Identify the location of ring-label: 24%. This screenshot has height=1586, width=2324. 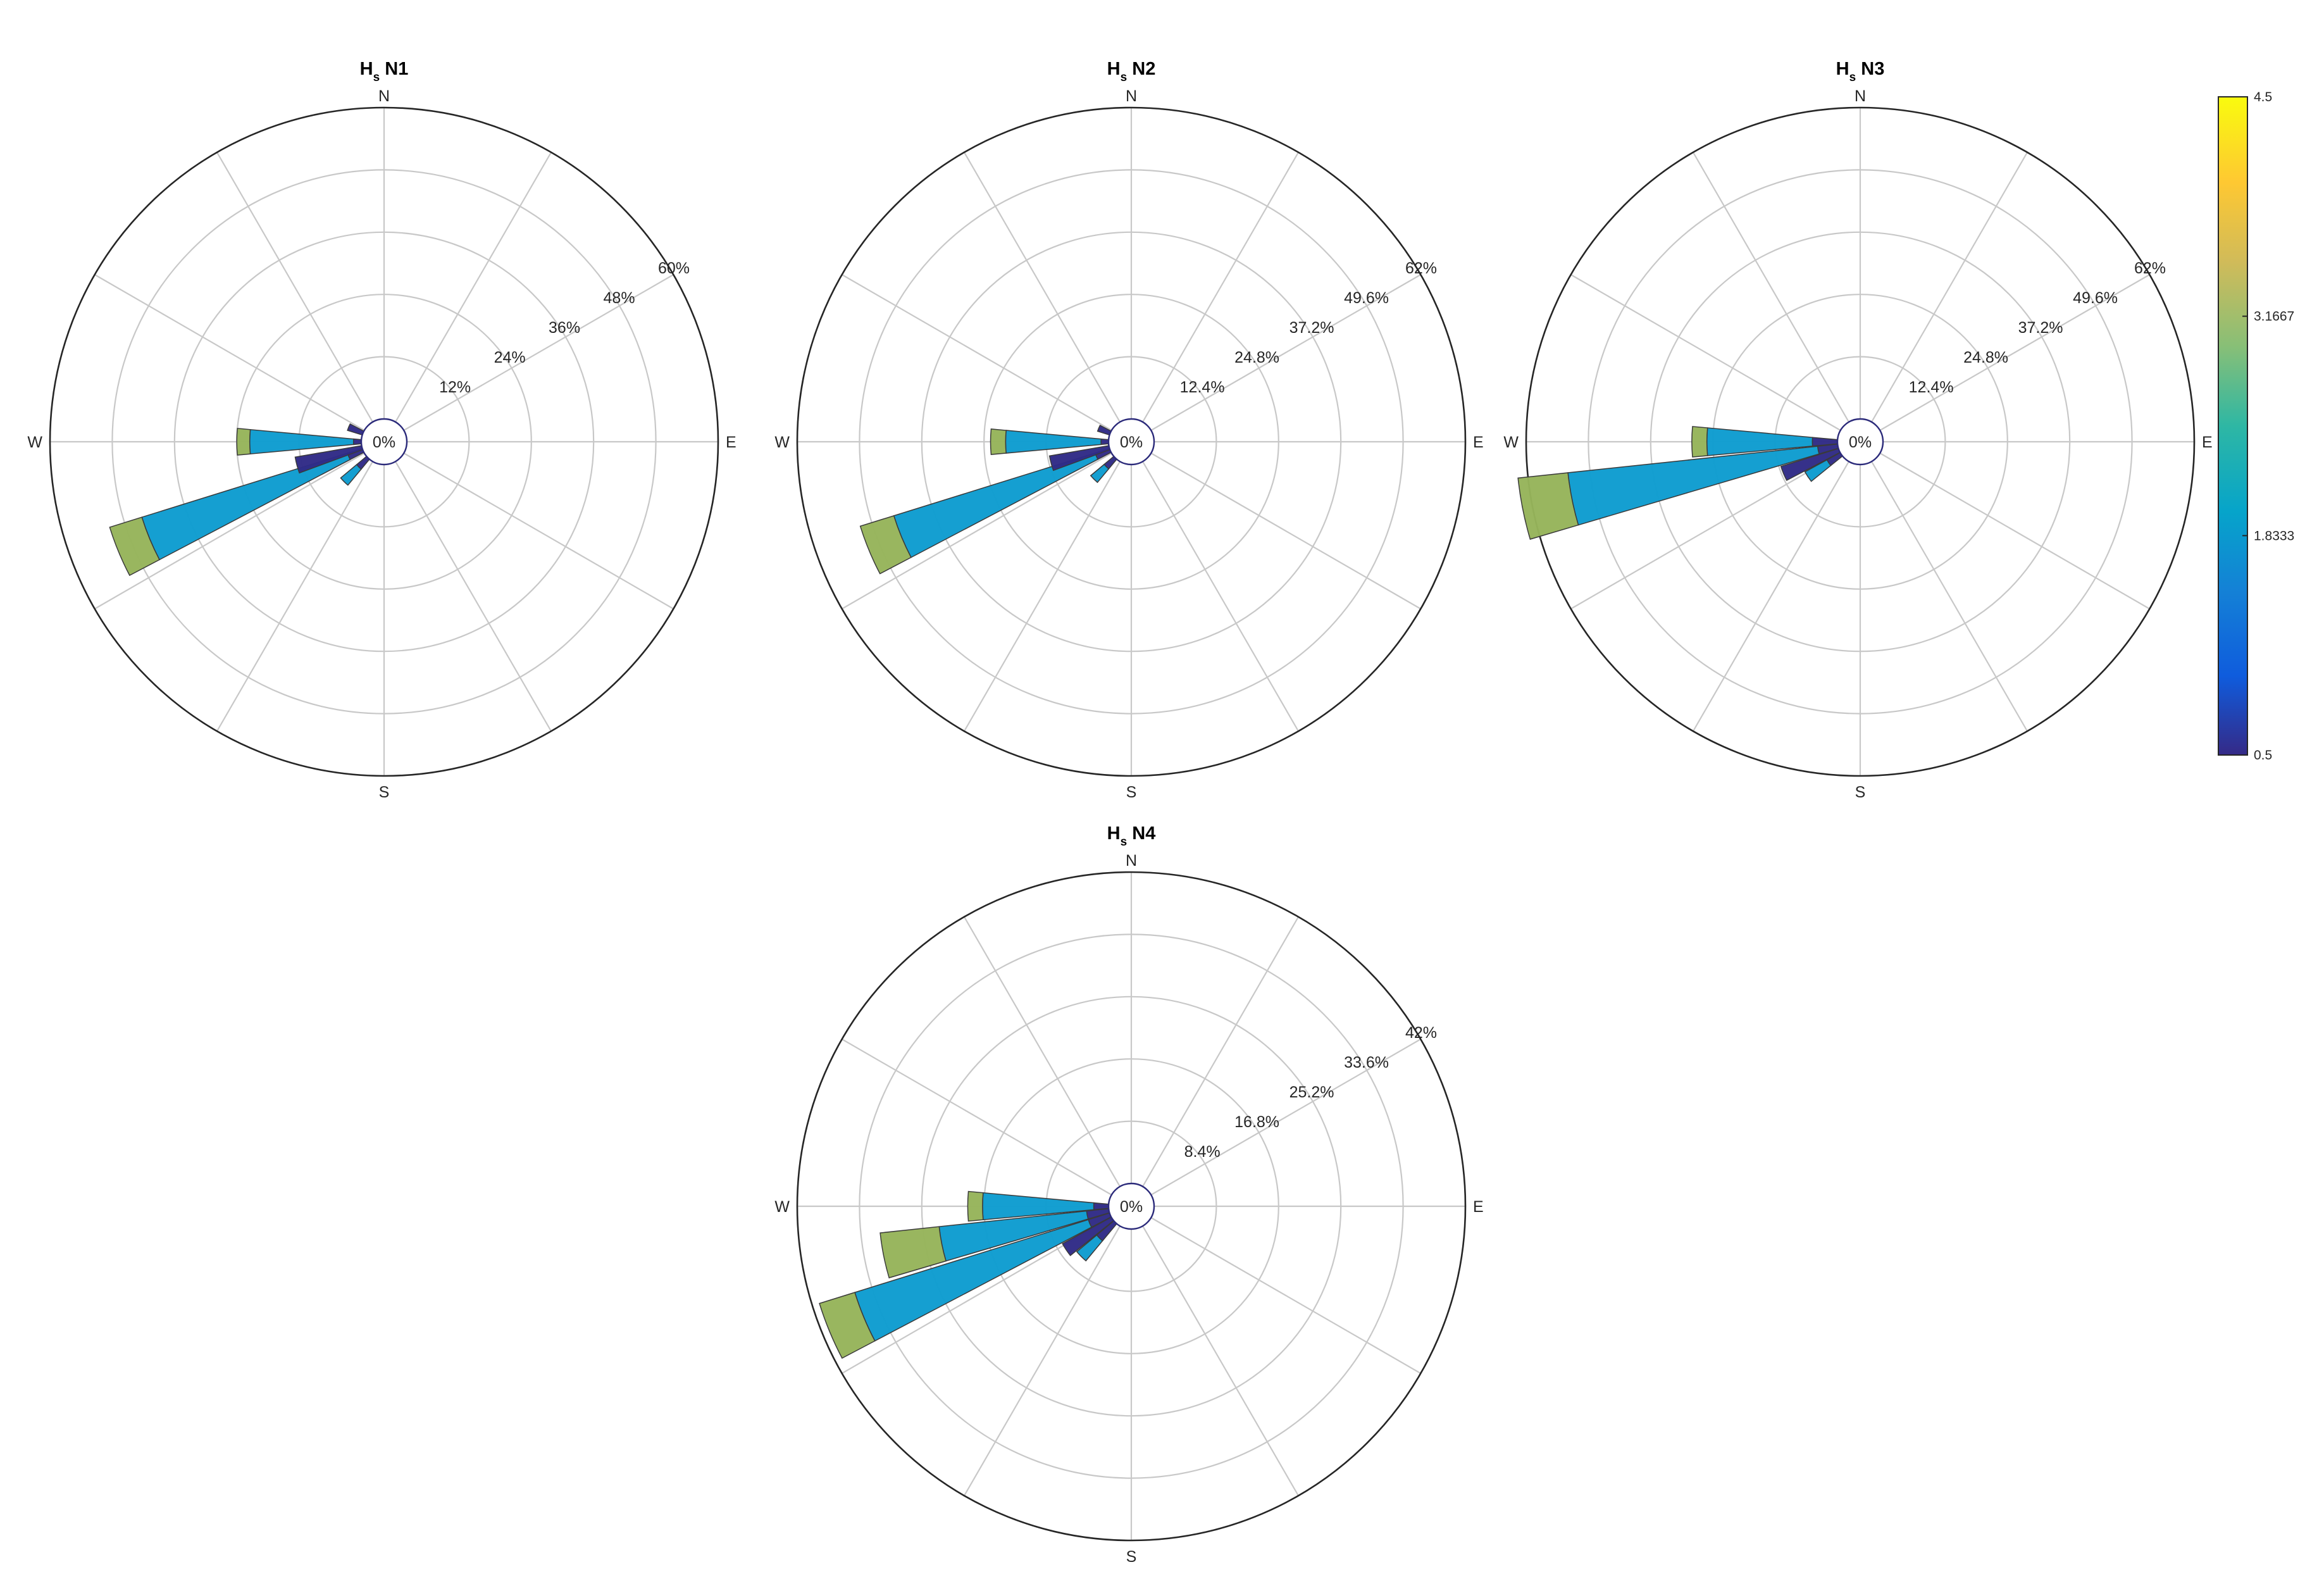
(510, 357).